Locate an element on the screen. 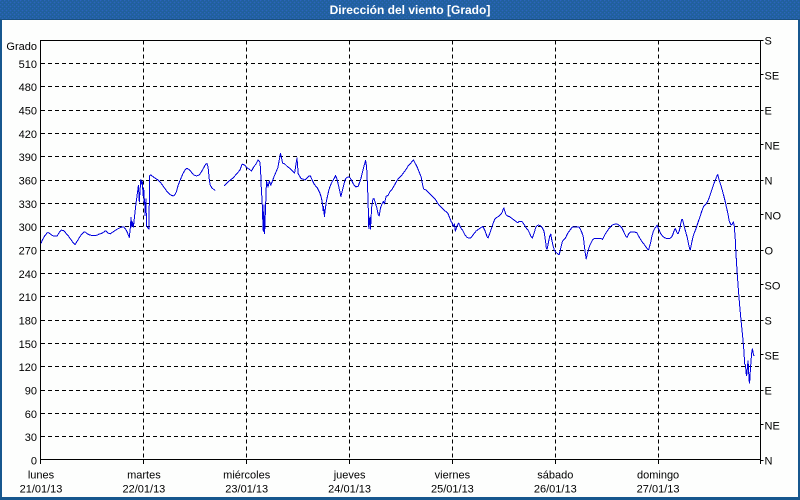  svg-text: 23/01/13 is located at coordinates (246, 490).